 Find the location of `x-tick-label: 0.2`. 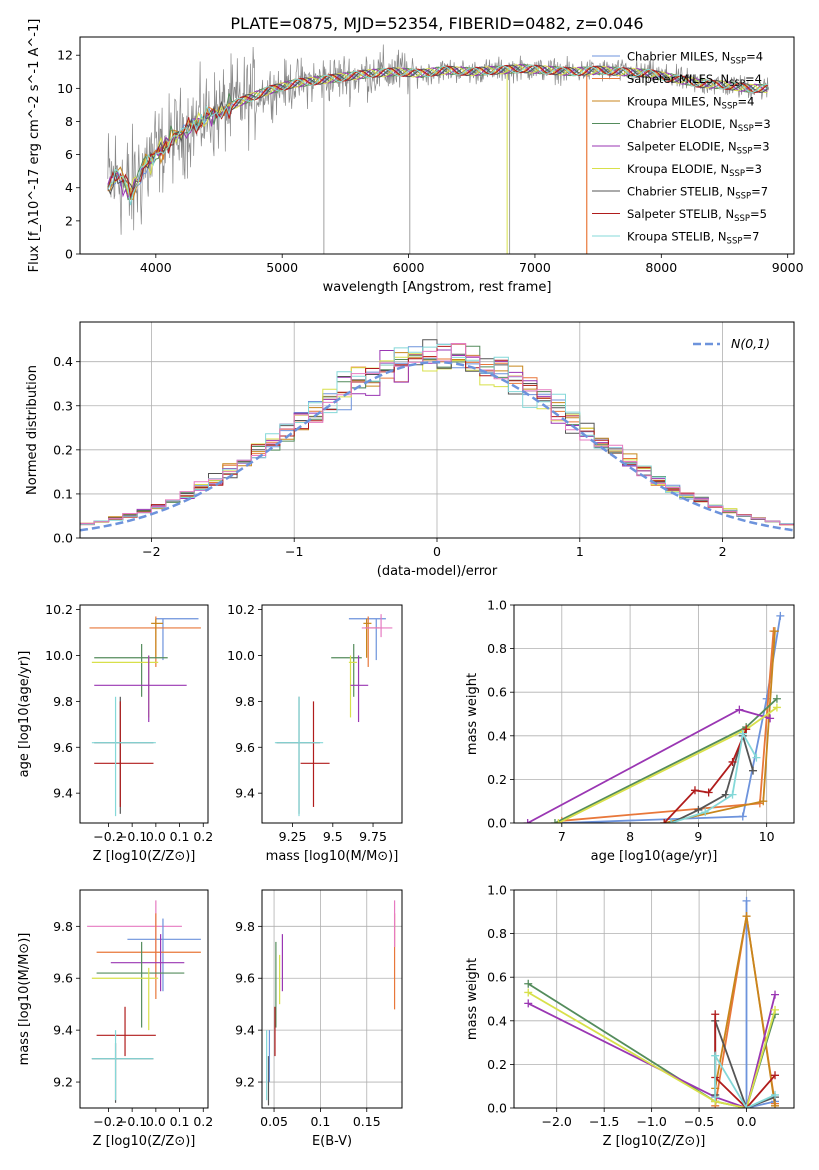

x-tick-label: 0.2 is located at coordinates (203, 836).